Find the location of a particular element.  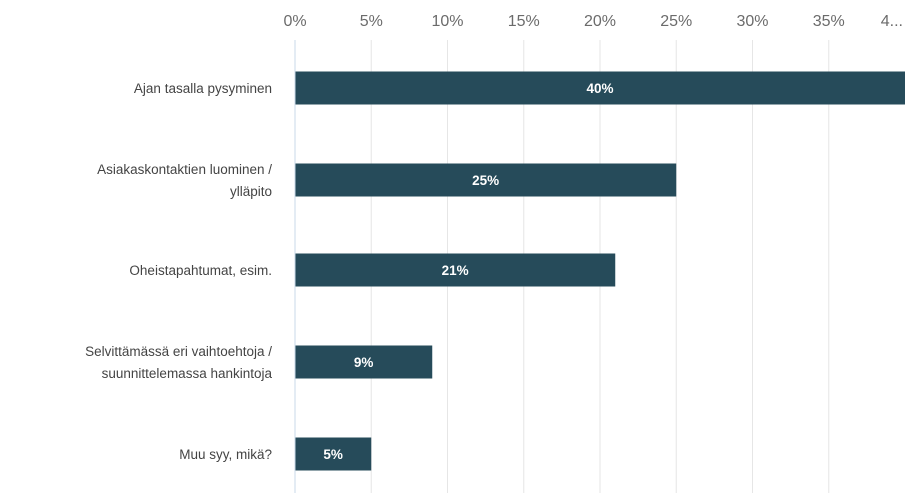

x-tick-label: 25% is located at coordinates (676, 21).